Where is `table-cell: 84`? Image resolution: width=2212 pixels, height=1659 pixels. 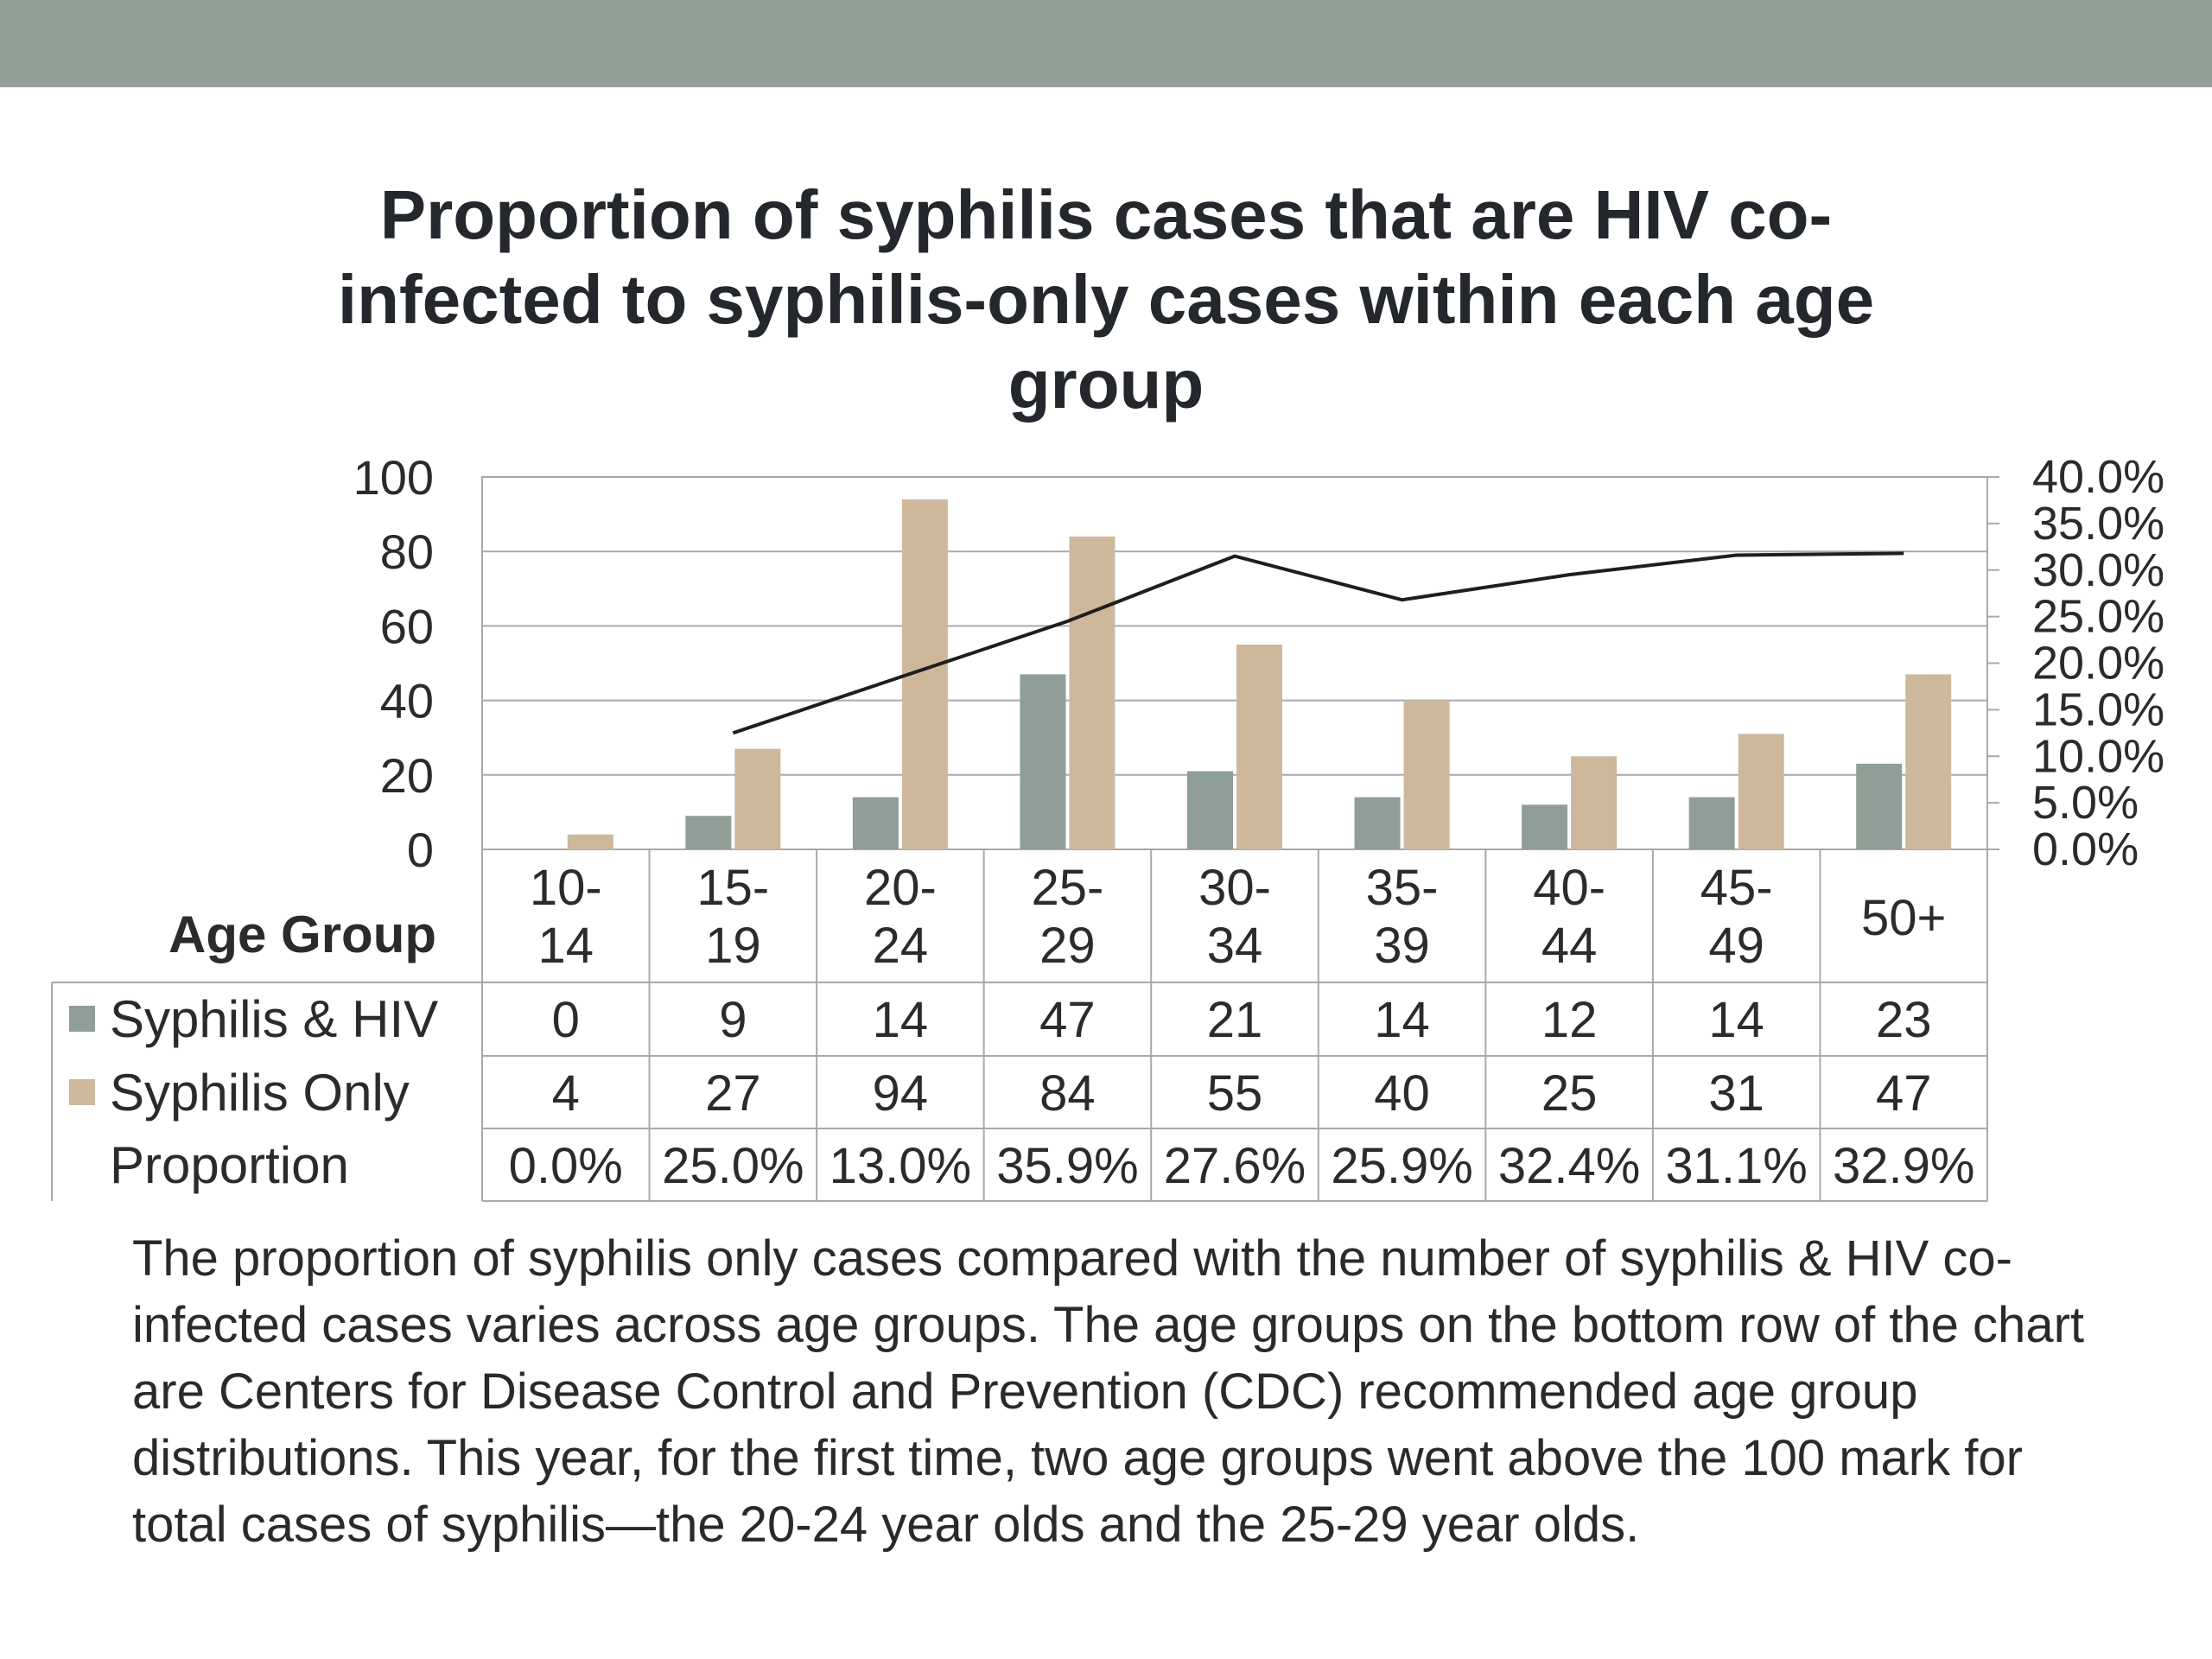
table-cell: 84 is located at coordinates (1067, 1093).